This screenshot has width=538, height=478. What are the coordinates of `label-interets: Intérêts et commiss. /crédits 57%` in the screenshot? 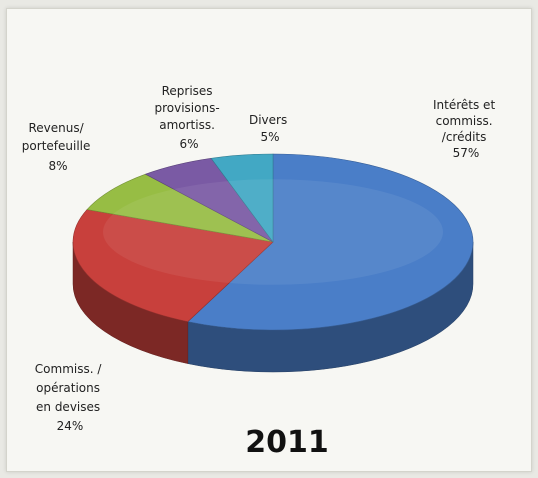 It's located at (466, 129).